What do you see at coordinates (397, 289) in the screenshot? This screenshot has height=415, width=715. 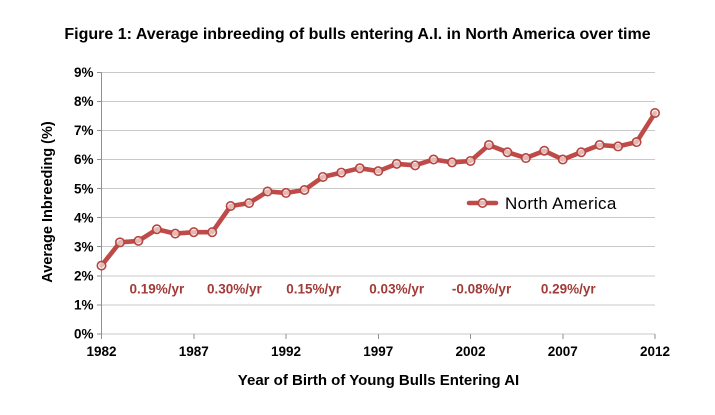 I see `trend-annotation: 0.03%/yr` at bounding box center [397, 289].